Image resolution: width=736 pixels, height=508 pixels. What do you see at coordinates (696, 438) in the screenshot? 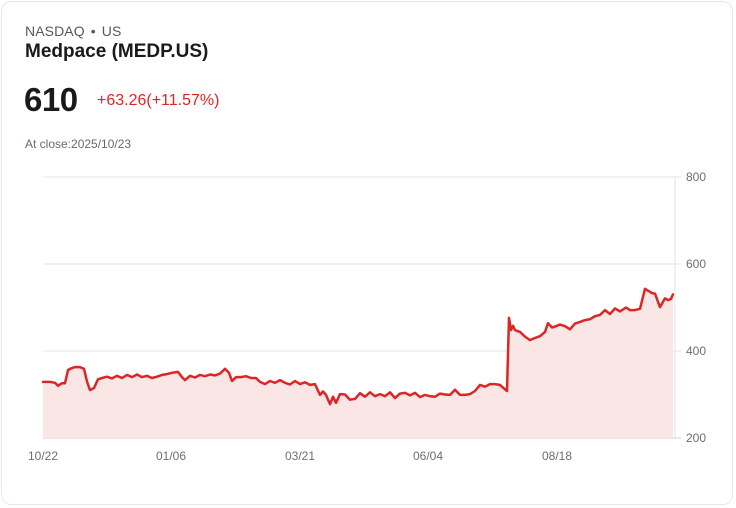
I see `y-tick-label: 200` at bounding box center [696, 438].